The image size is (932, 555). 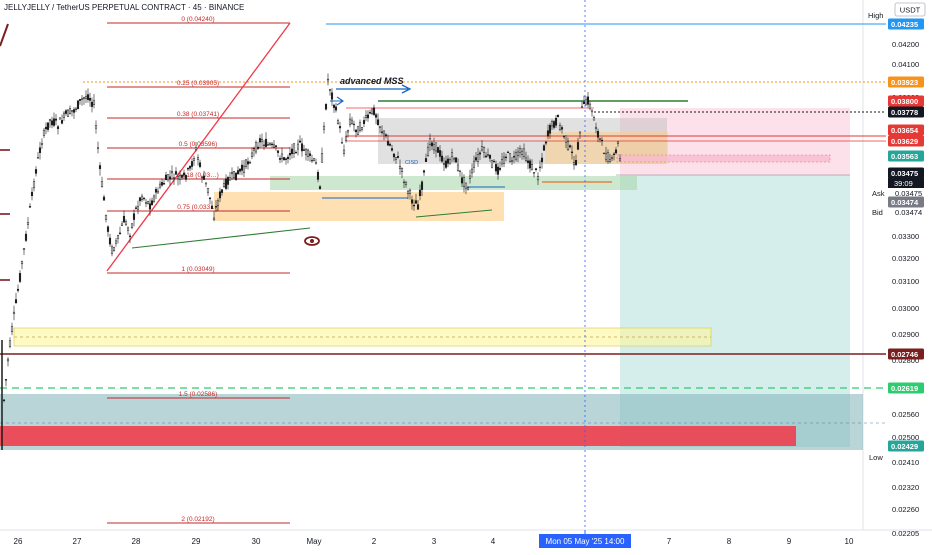 I want to click on mss-annotation: advanced MSS, so click(x=372, y=81).